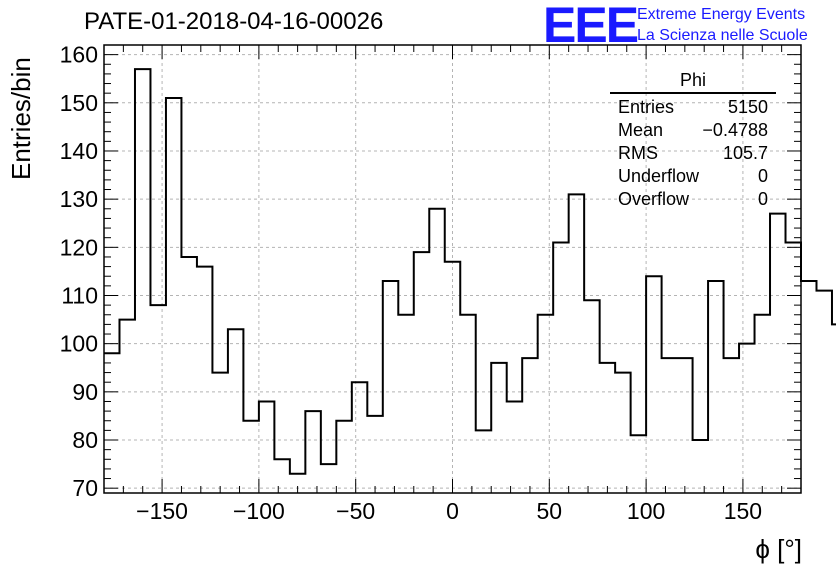 The width and height of the screenshot is (836, 572). Describe the element at coordinates (21, 118) in the screenshot. I see `y-axis-label: Entries/bin` at that location.